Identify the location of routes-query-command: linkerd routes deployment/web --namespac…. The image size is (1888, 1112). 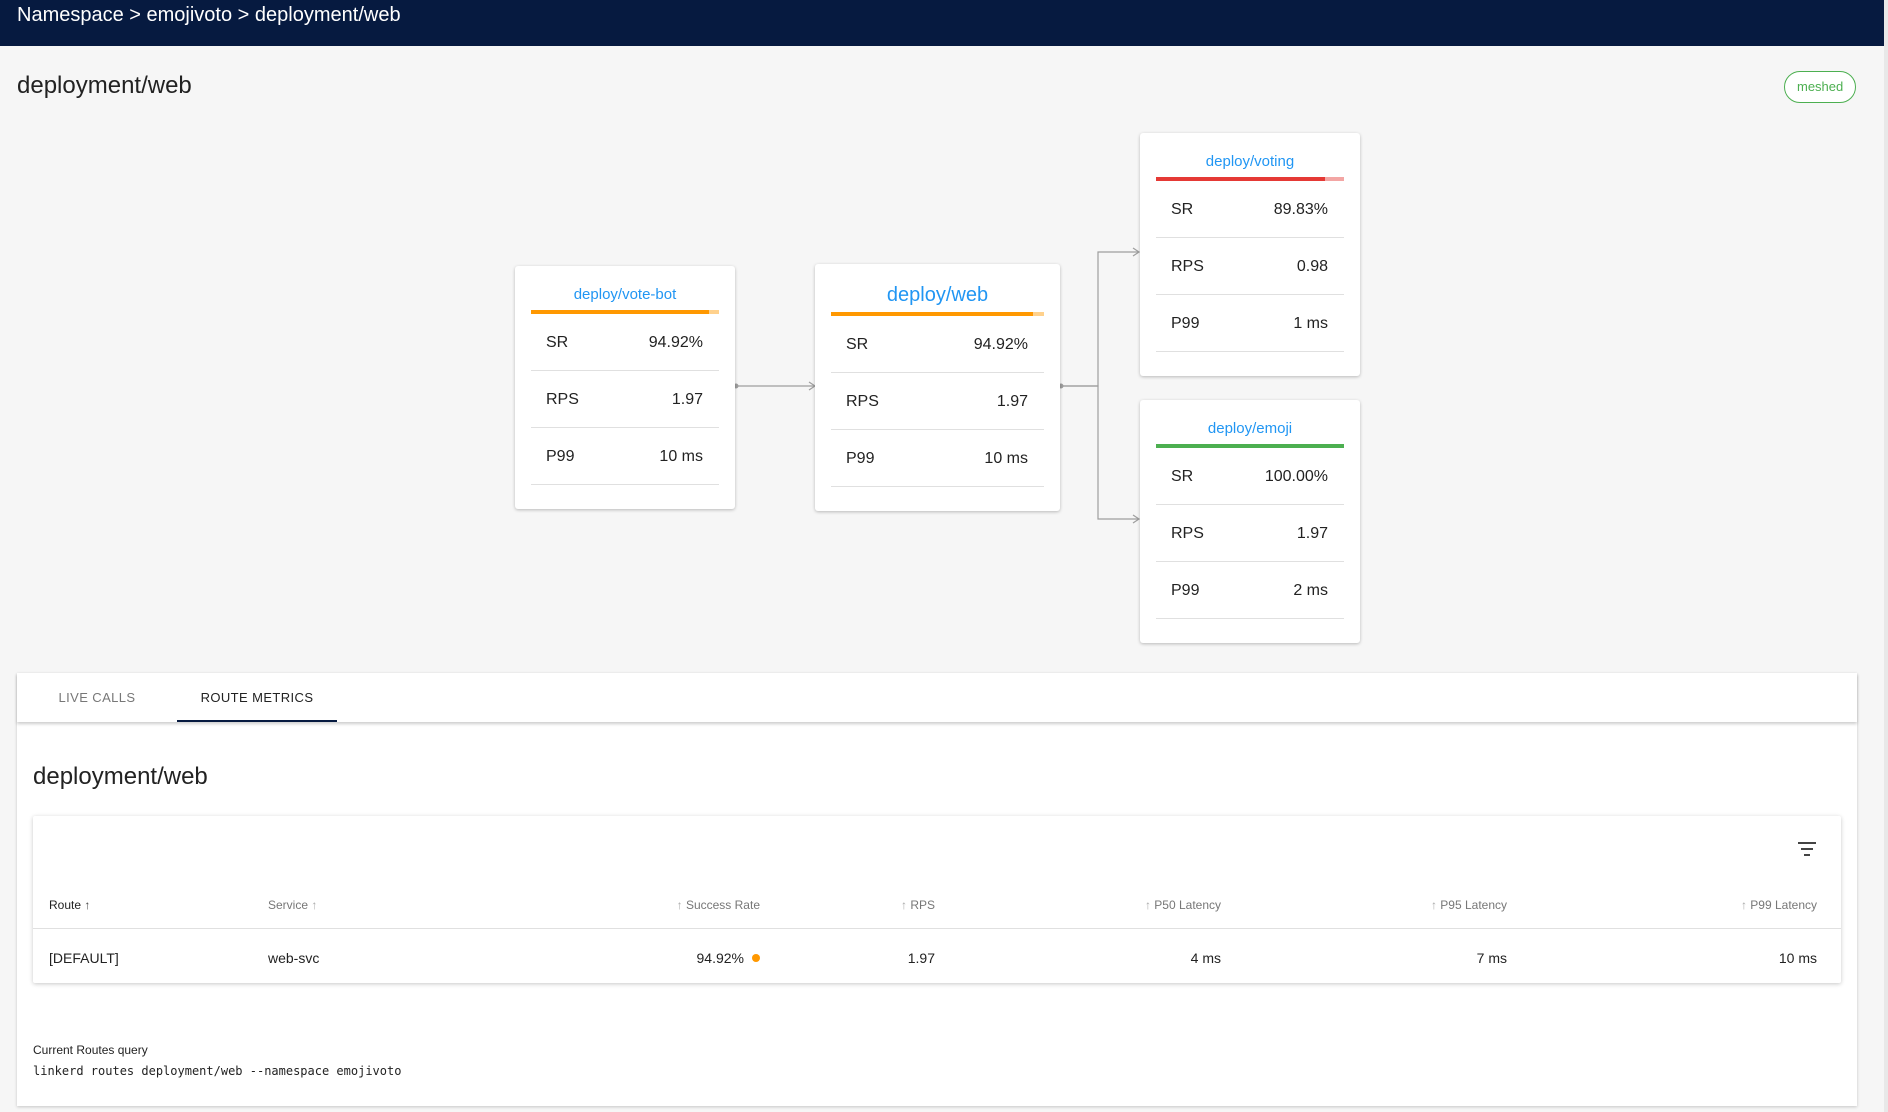
(217, 1071).